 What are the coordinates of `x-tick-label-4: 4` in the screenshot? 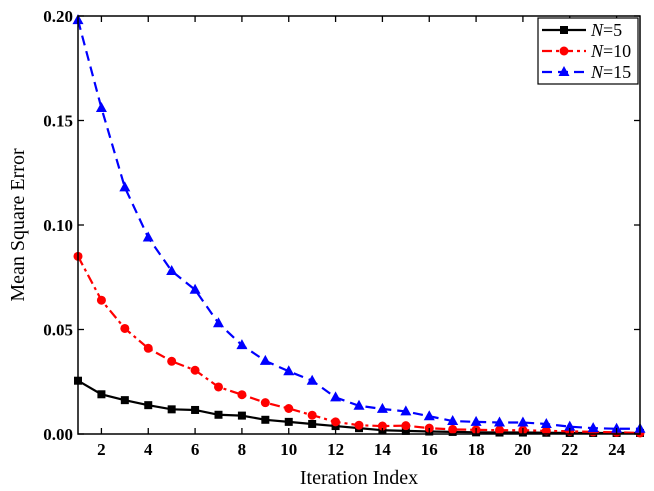 It's located at (148, 449).